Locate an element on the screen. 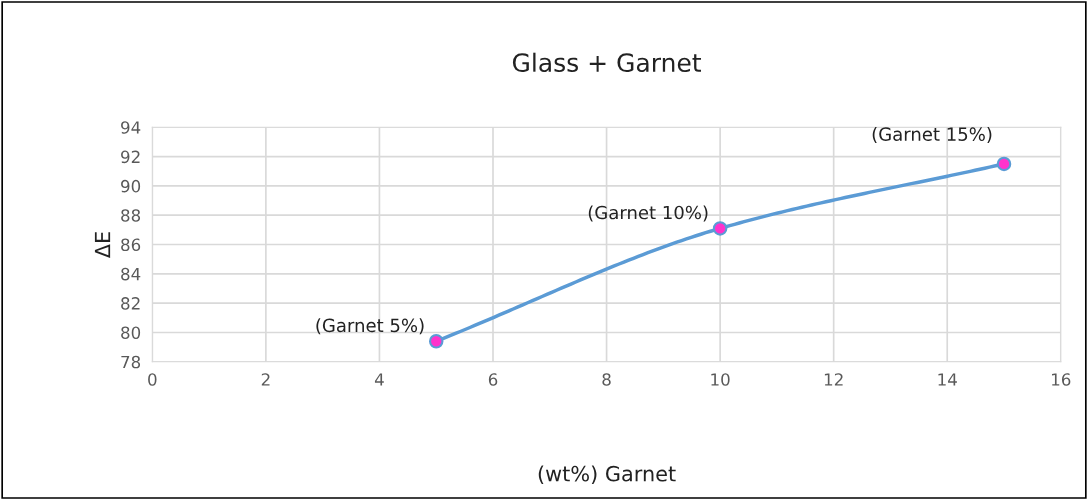 This screenshot has width=1088, height=499. y-tick-label: 86 is located at coordinates (131, 245).